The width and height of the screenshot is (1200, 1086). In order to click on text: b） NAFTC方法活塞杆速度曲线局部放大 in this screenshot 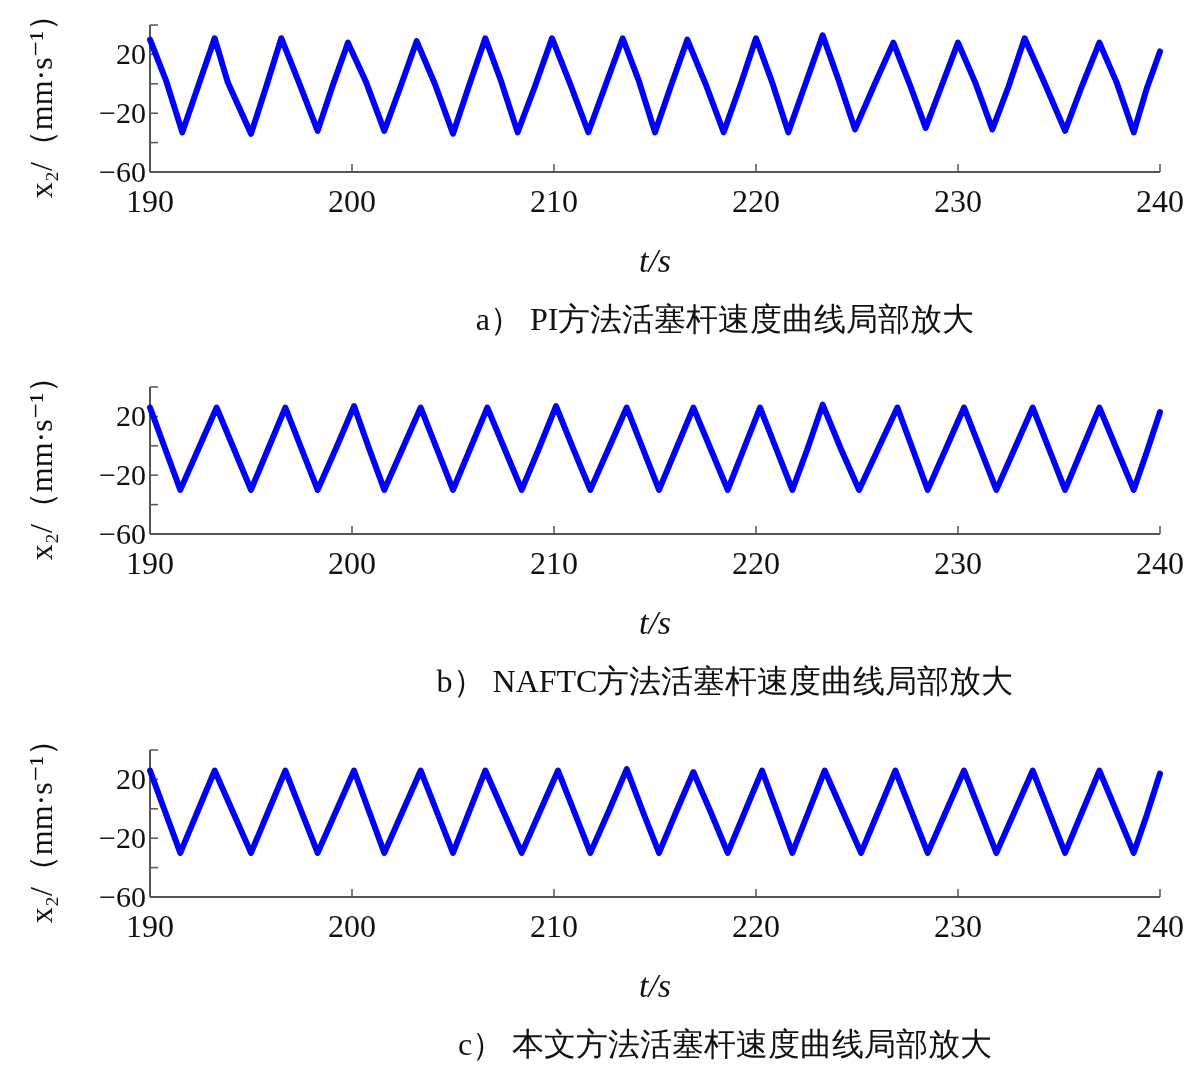, I will do `click(725, 681)`.